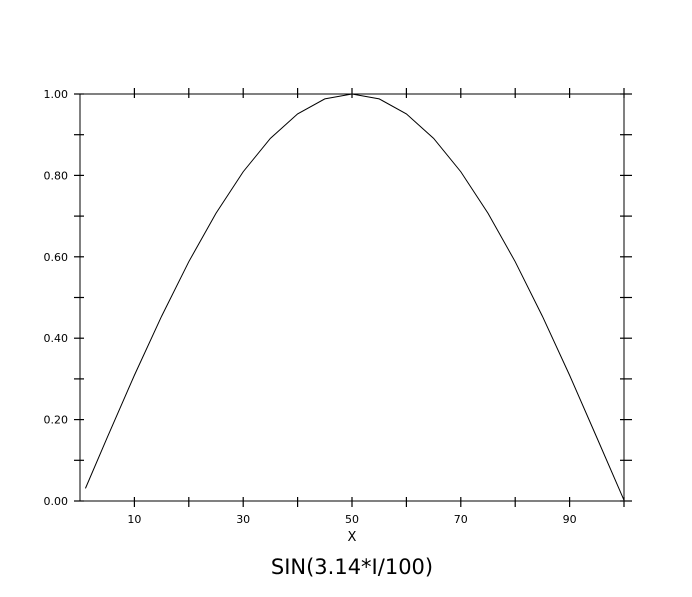 This screenshot has height=597, width=692. What do you see at coordinates (56, 420) in the screenshot?
I see `y-tick-label: 0.20` at bounding box center [56, 420].